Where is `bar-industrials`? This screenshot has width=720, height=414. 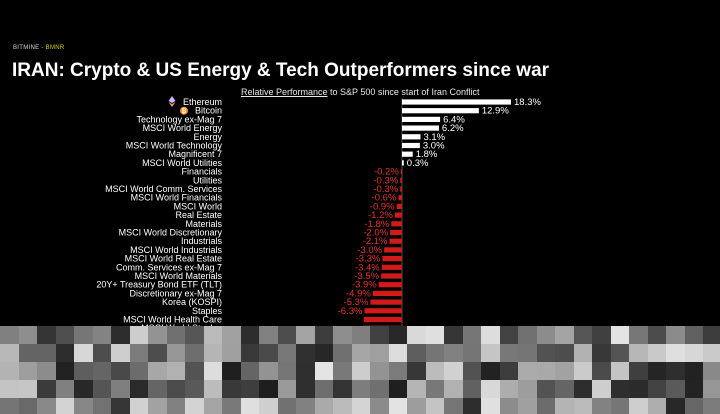 bar-industrials is located at coordinates (395, 241).